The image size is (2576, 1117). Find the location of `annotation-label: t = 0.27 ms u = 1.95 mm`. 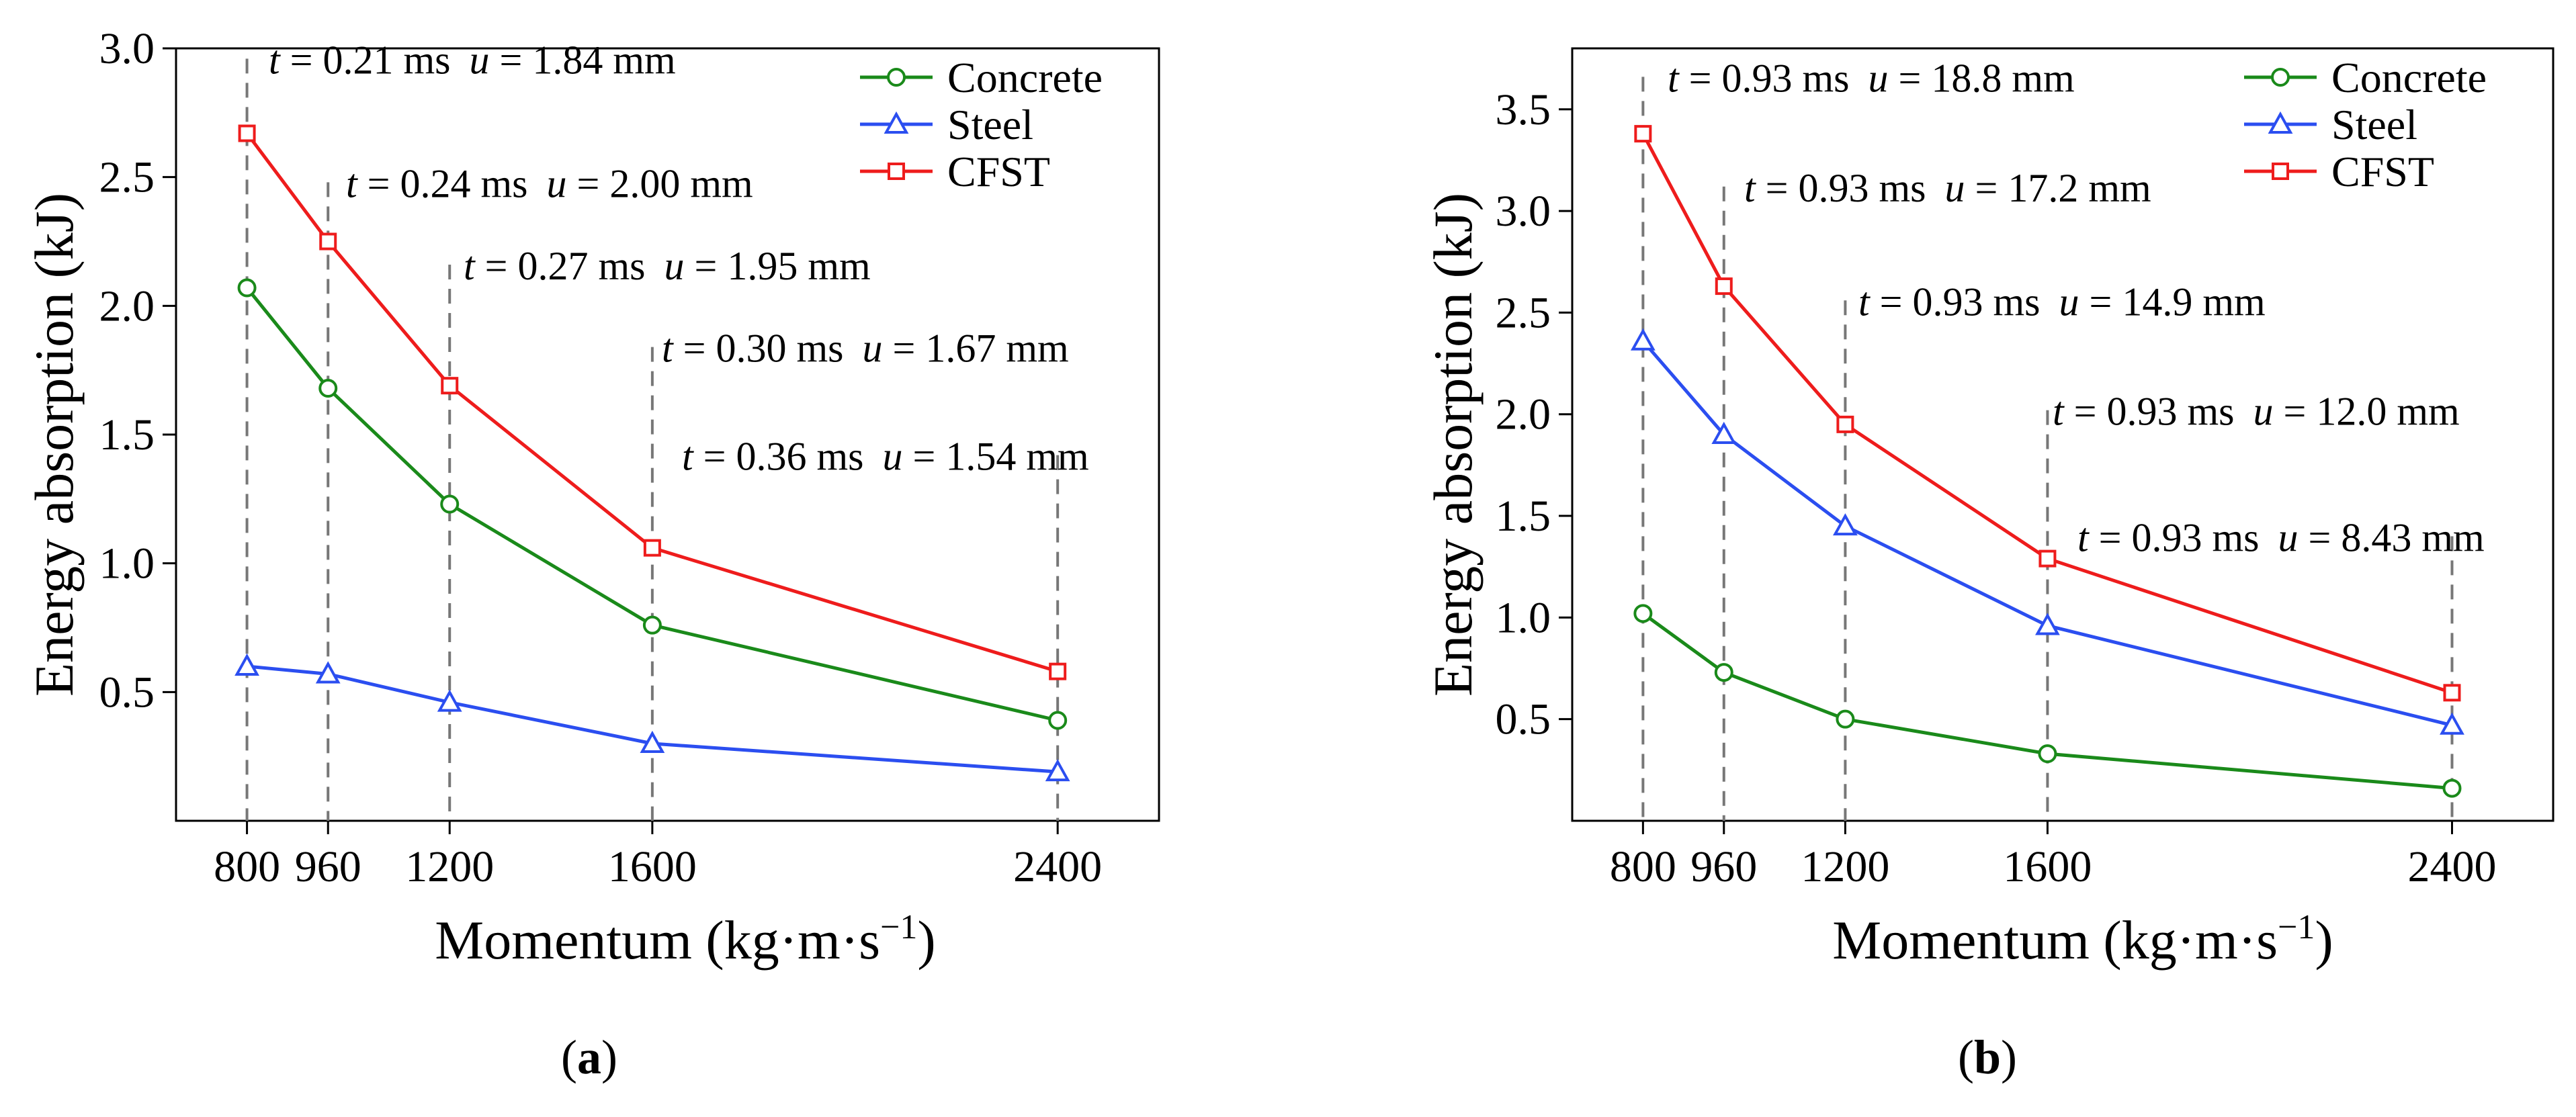

annotation-label: t = 0.27 ms u = 1.95 mm is located at coordinates (667, 266).